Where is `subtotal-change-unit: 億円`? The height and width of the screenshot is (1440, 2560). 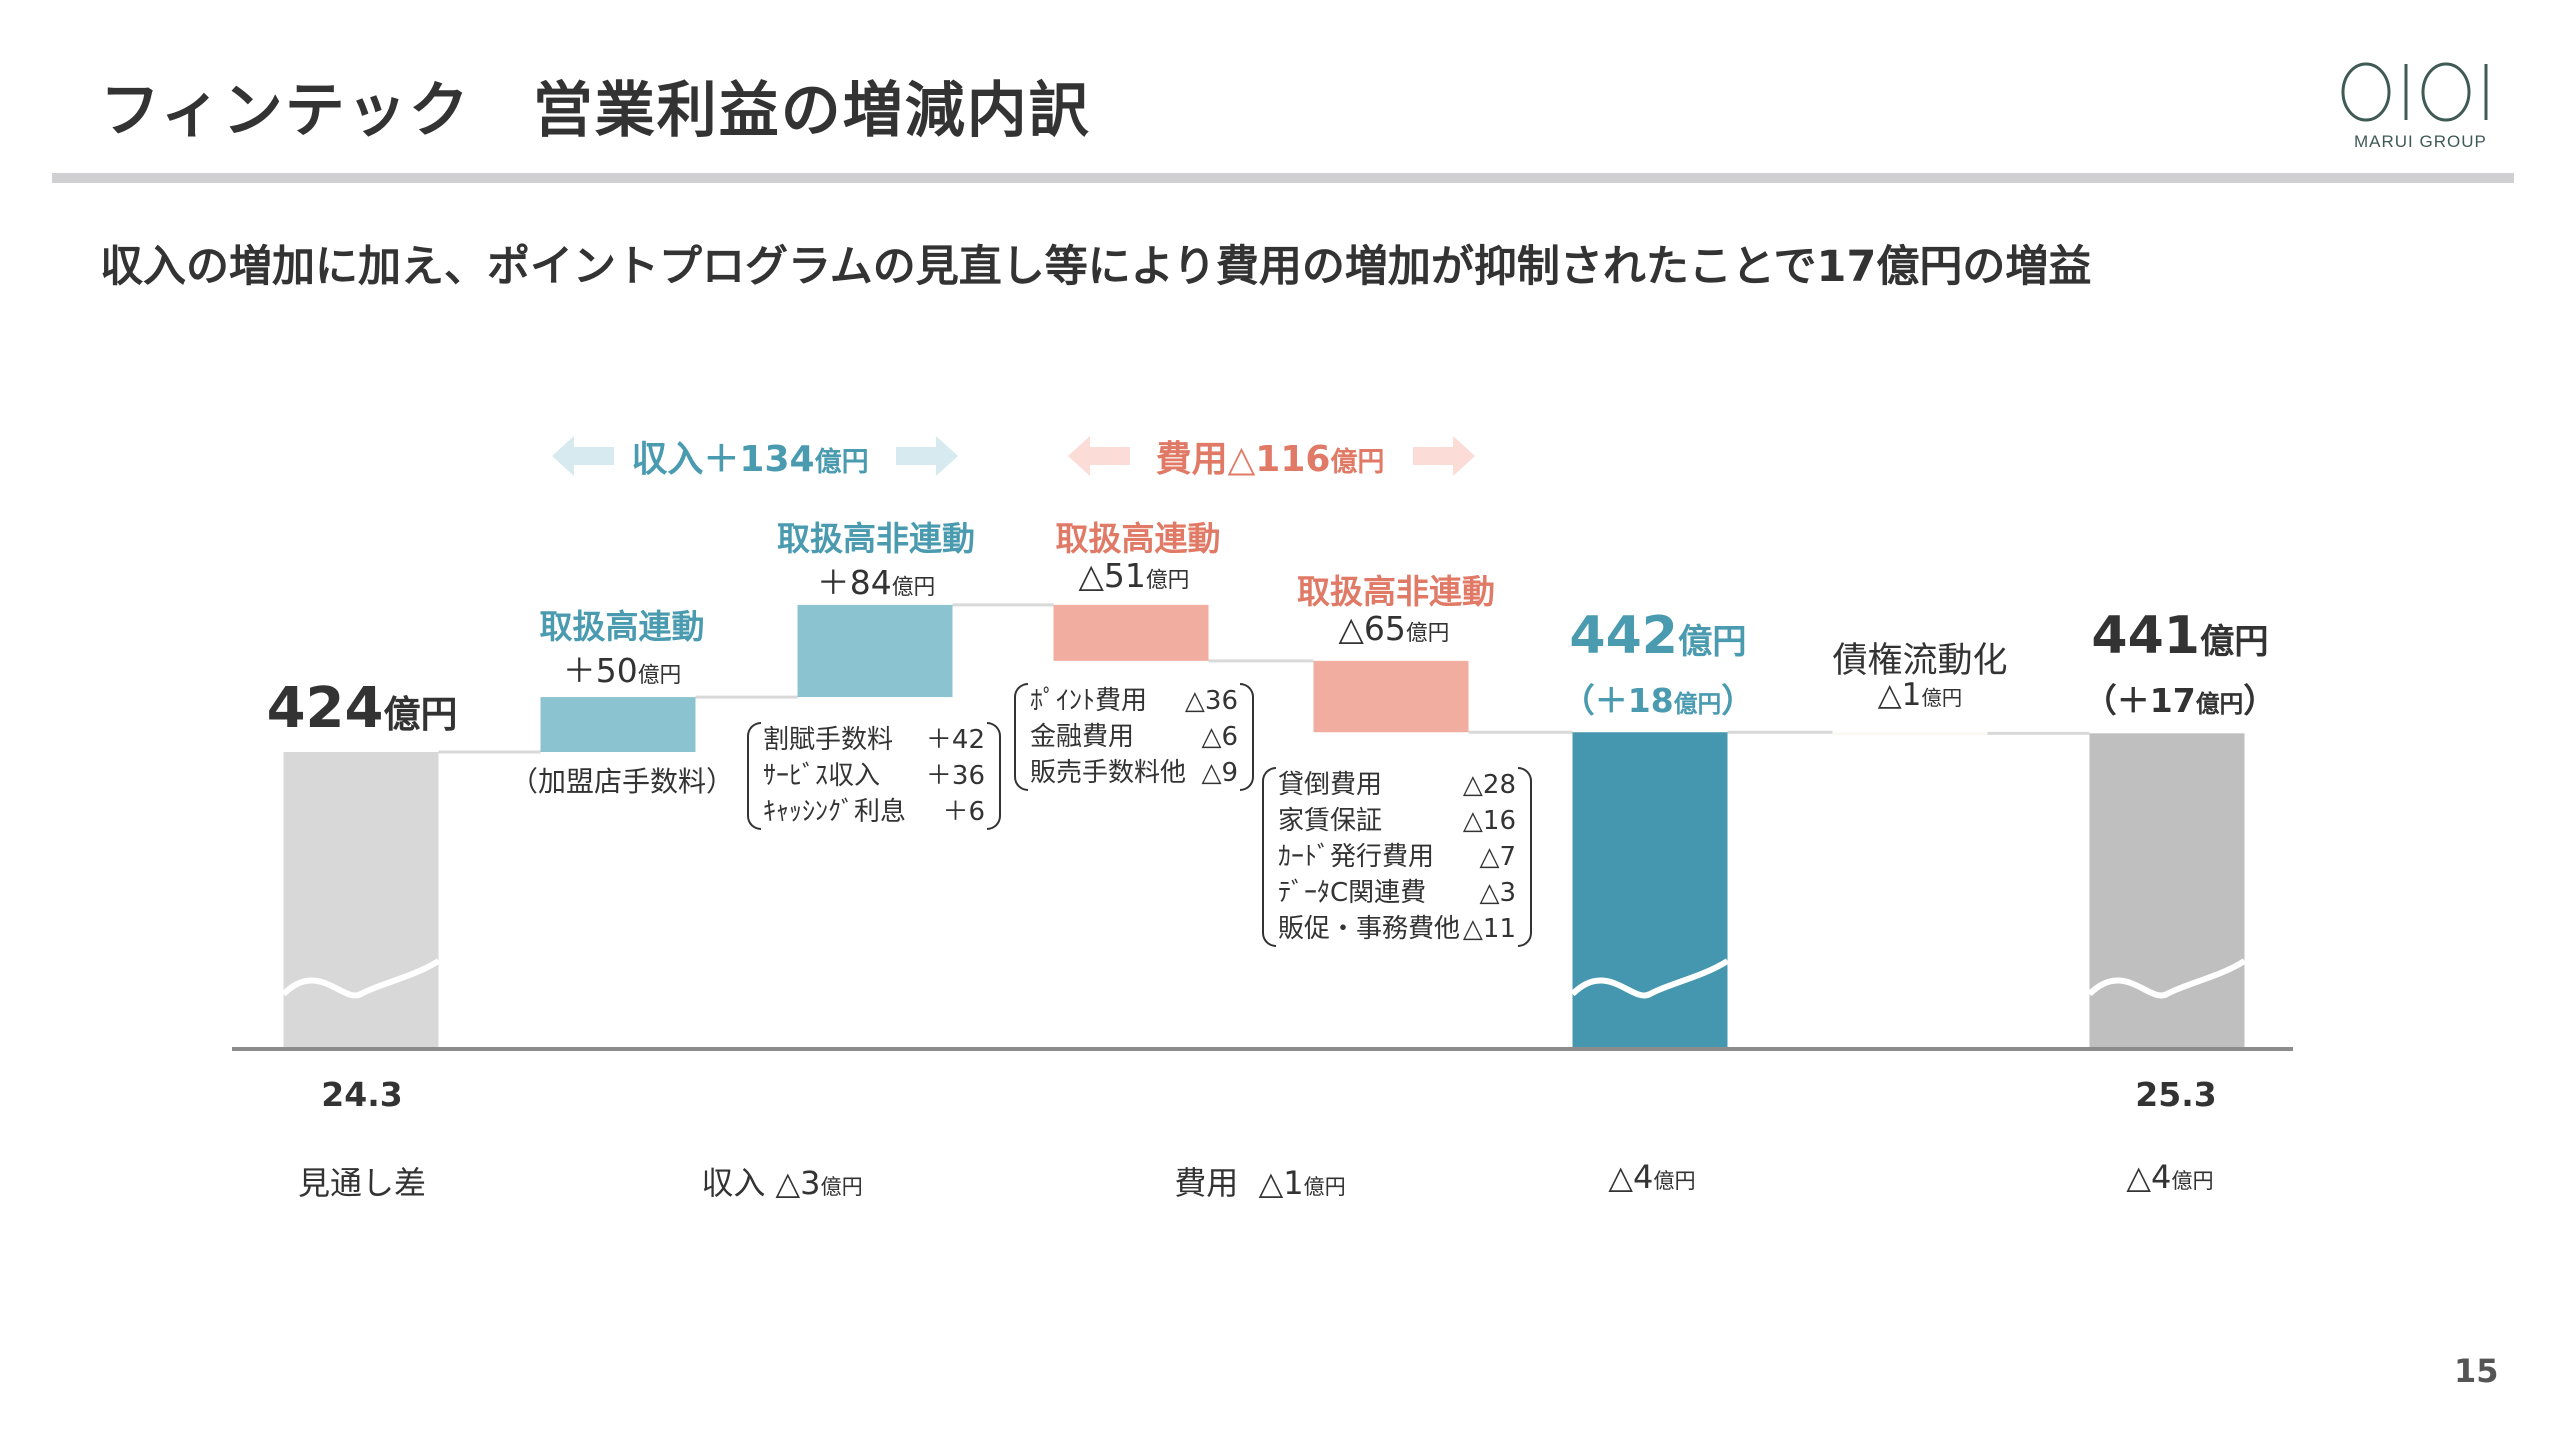
subtotal-change-unit: 億円 is located at coordinates (1697, 704).